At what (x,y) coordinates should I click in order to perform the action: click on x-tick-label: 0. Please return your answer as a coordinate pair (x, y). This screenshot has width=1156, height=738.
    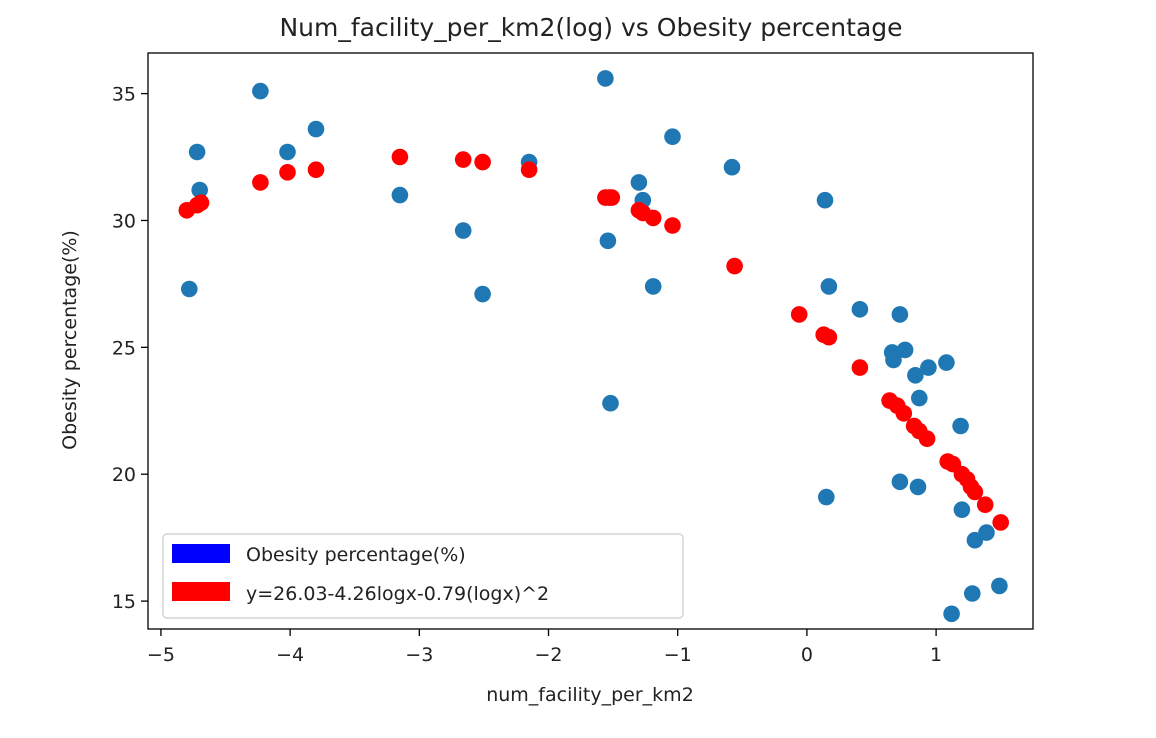
    Looking at the image, I should click on (807, 655).